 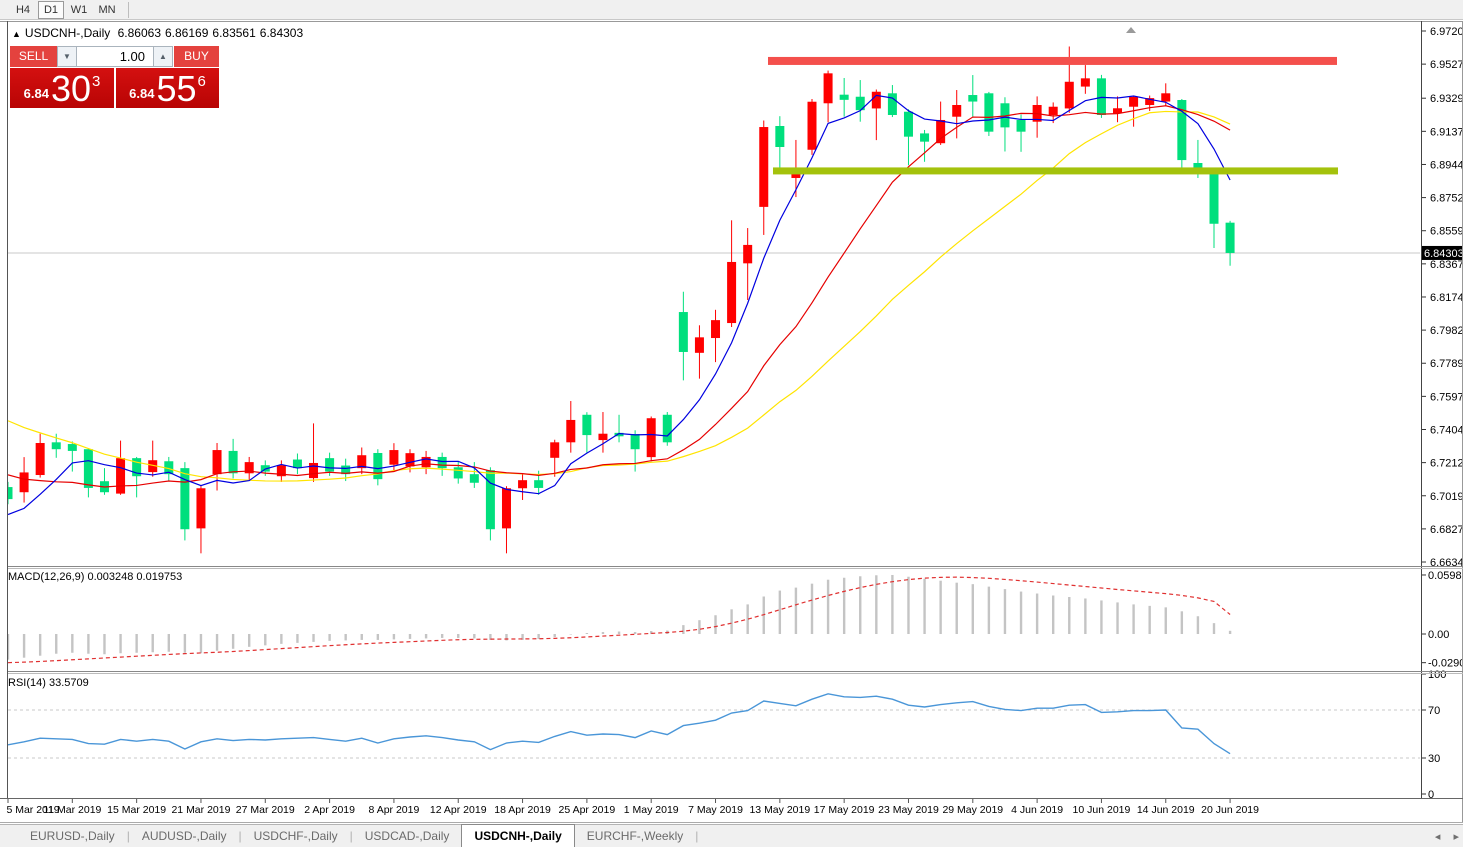 What do you see at coordinates (176, 88) in the screenshot?
I see `buy-price-big: 55` at bounding box center [176, 88].